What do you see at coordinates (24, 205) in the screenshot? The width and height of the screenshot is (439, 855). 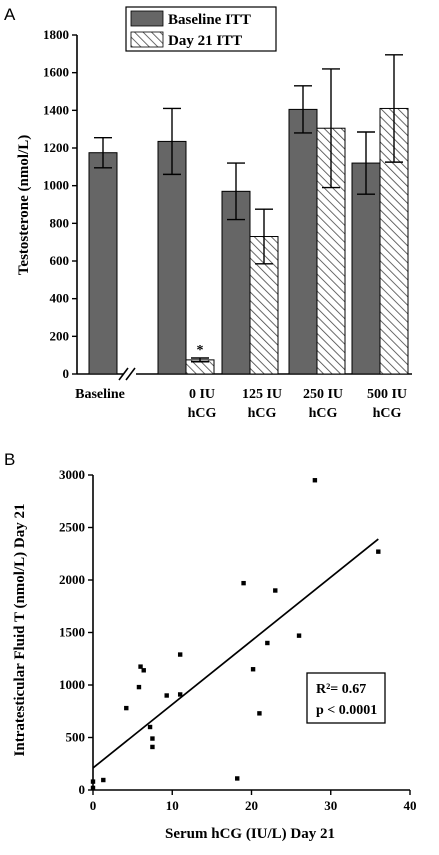 I see `y-axis-title: Testosterone (nmol/L)` at bounding box center [24, 205].